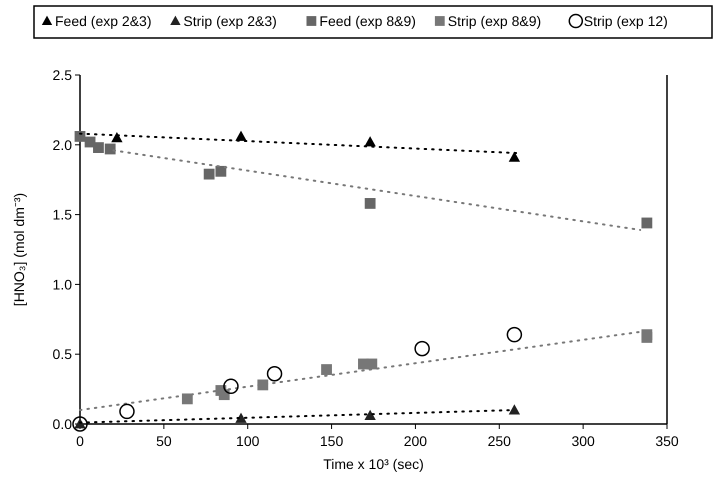 The height and width of the screenshot is (483, 714). Describe the element at coordinates (495, 21) in the screenshot. I see `legend-label: Strip (exp 8&9)` at that location.